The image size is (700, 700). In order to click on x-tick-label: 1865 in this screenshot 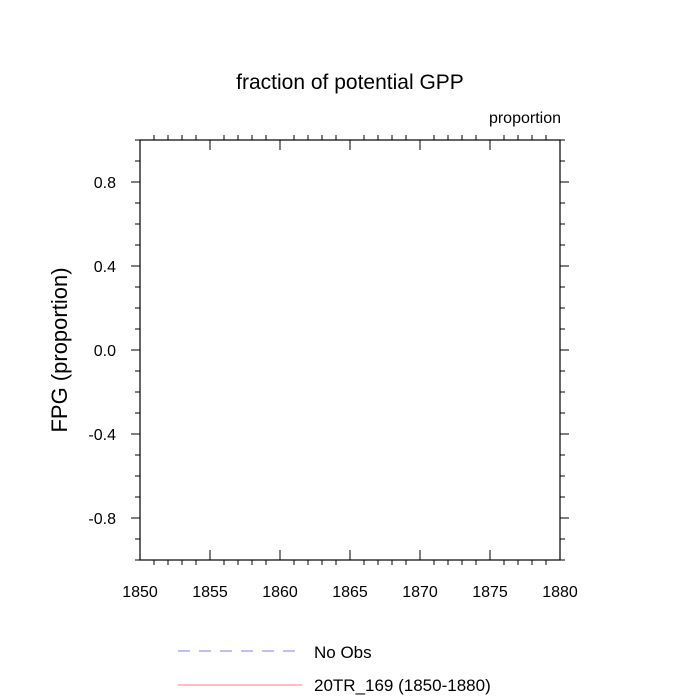, I will do `click(350, 592)`.